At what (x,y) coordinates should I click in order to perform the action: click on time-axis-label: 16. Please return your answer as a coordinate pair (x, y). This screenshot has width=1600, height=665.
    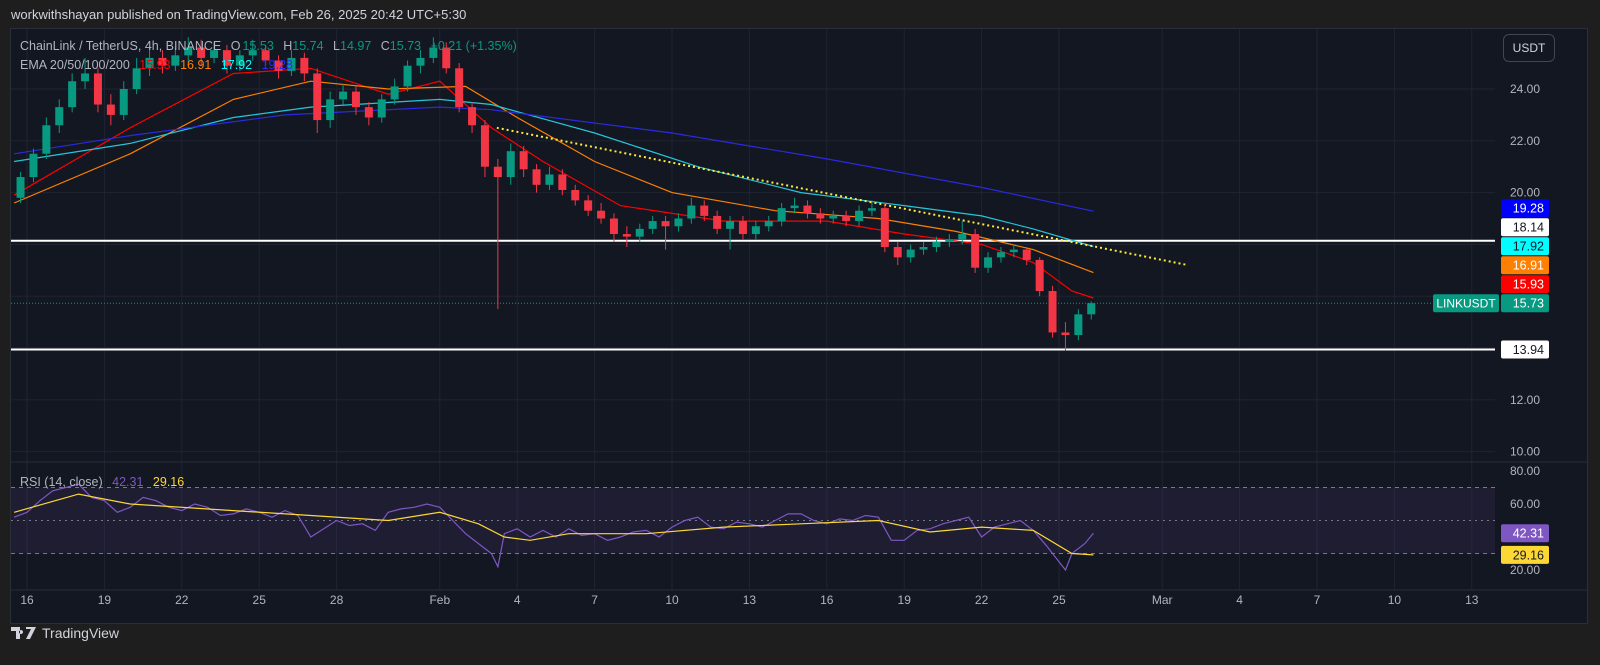
    Looking at the image, I should click on (827, 600).